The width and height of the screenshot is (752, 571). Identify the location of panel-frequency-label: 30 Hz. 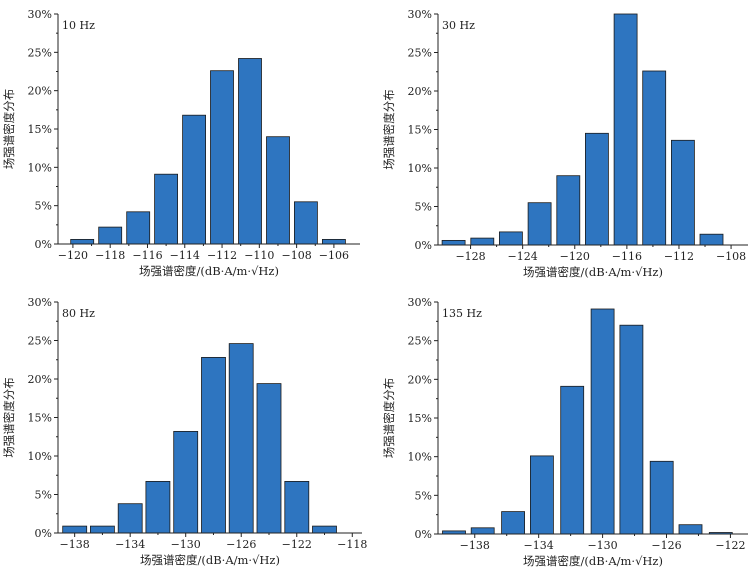
(458, 25).